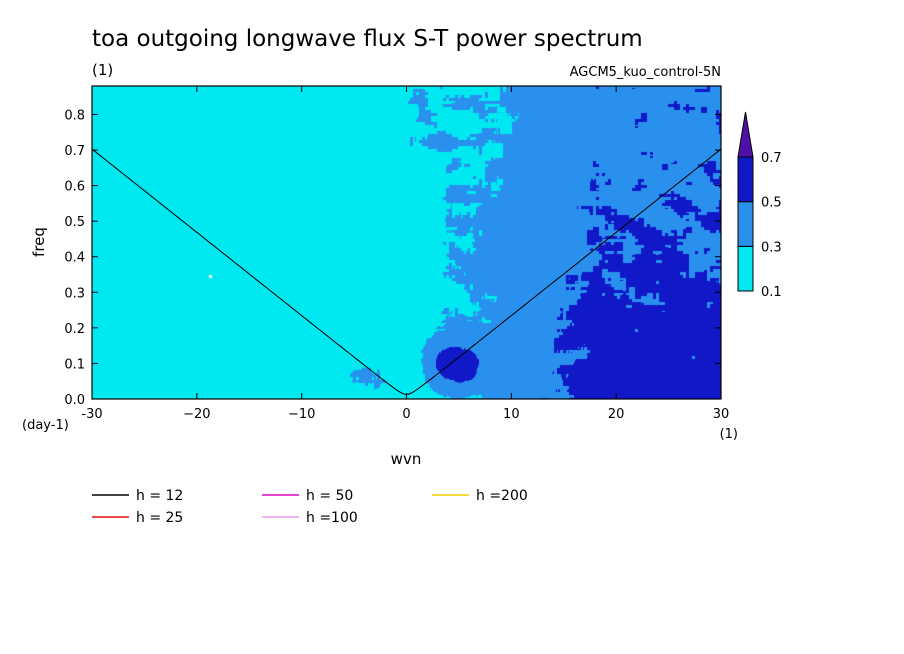 Image resolution: width=904 pixels, height=654 pixels. Describe the element at coordinates (745, 134) in the screenshot. I see `colorbar-extend-triangle` at that location.